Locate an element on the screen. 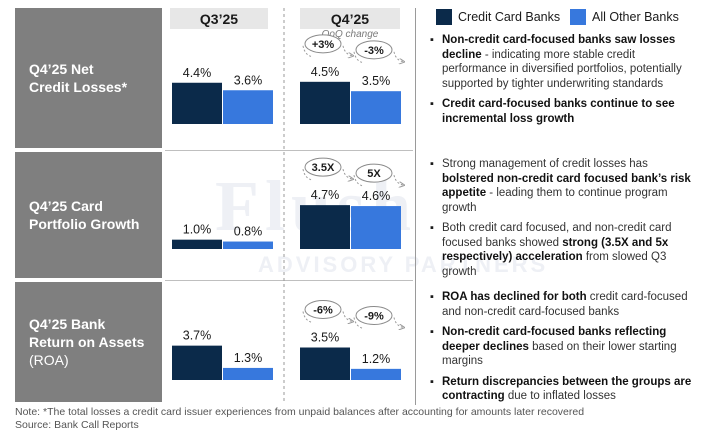 The width and height of the screenshot is (715, 436). row1-label-line1: Q4’25 Net is located at coordinates (61, 69).